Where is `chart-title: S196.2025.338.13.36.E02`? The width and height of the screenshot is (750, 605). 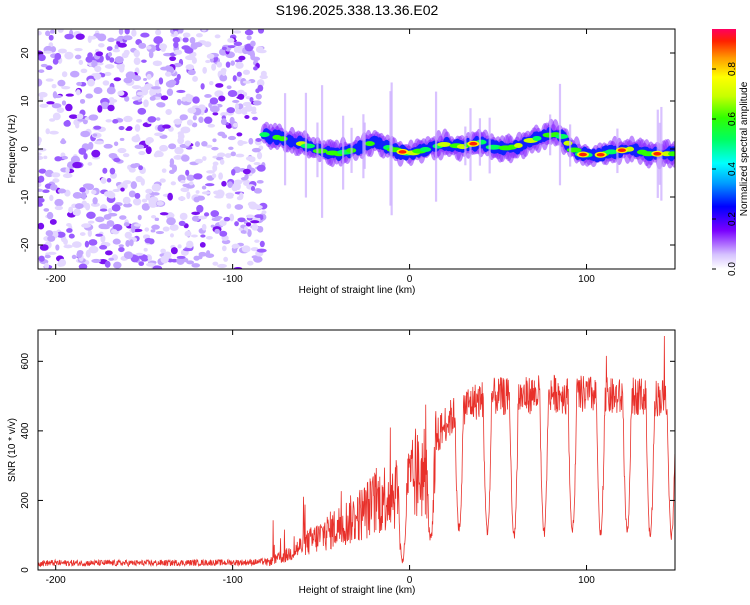 chart-title: S196.2025.338.13.36.E02 is located at coordinates (357, 10).